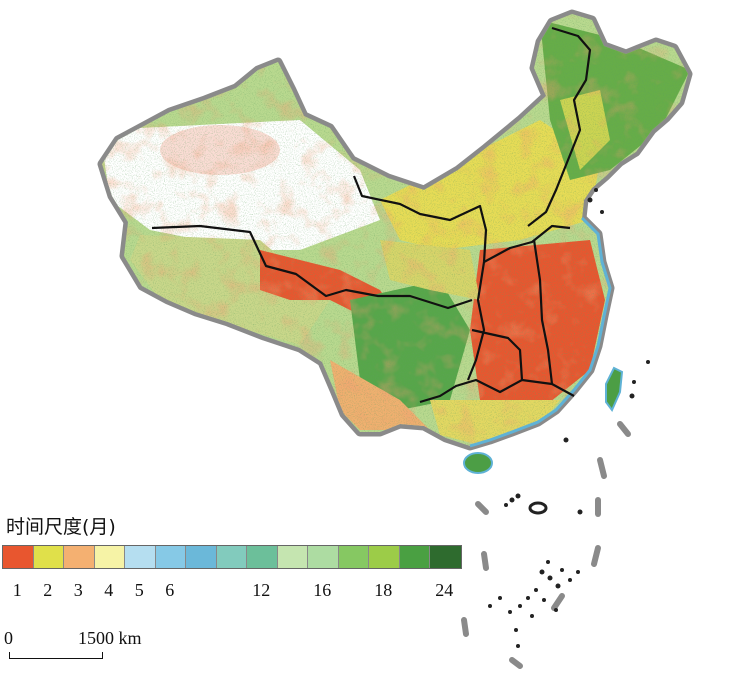 This screenshot has height=678, width=738. Describe the element at coordinates (56, 655) in the screenshot. I see `scale-bar` at that location.